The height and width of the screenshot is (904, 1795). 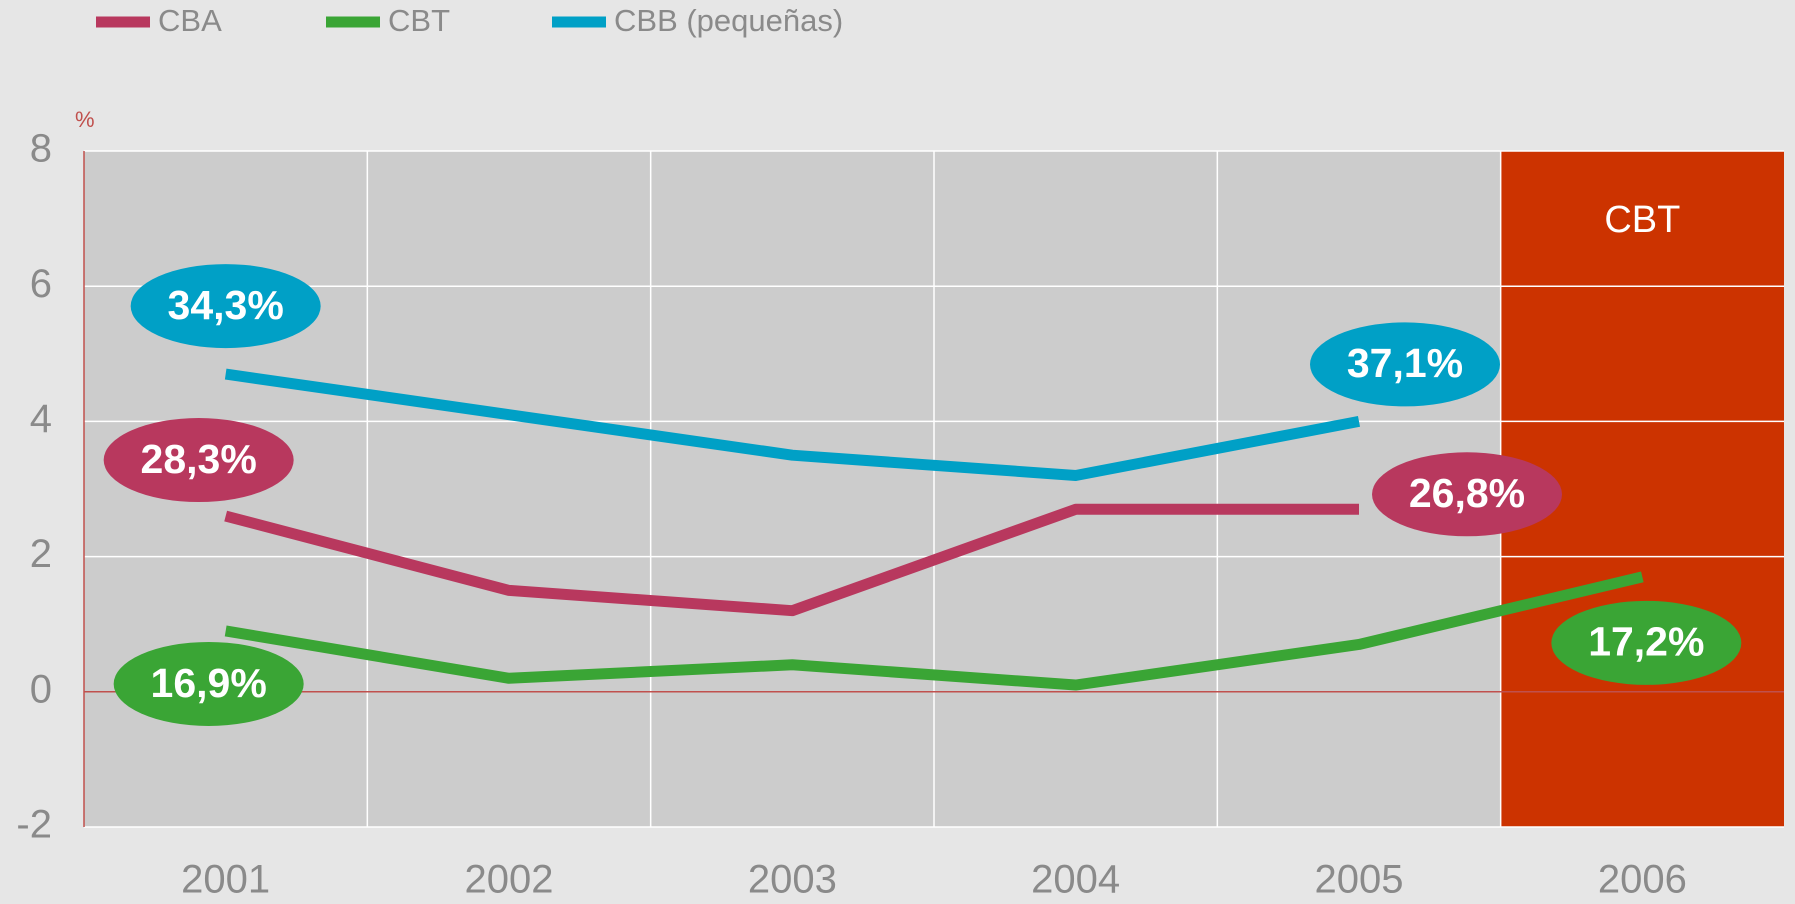 What do you see at coordinates (792, 880) in the screenshot?
I see `x-tick-label: 2003` at bounding box center [792, 880].